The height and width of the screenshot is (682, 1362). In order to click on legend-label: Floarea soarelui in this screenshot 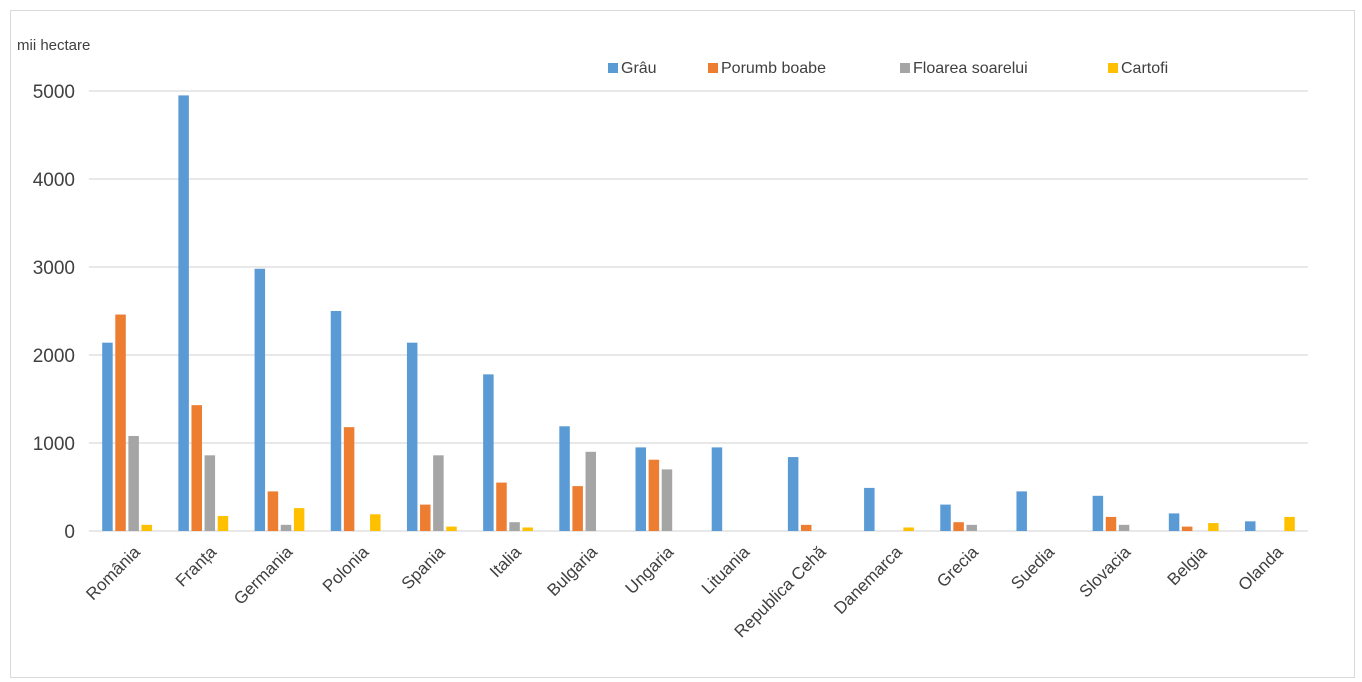, I will do `click(970, 68)`.